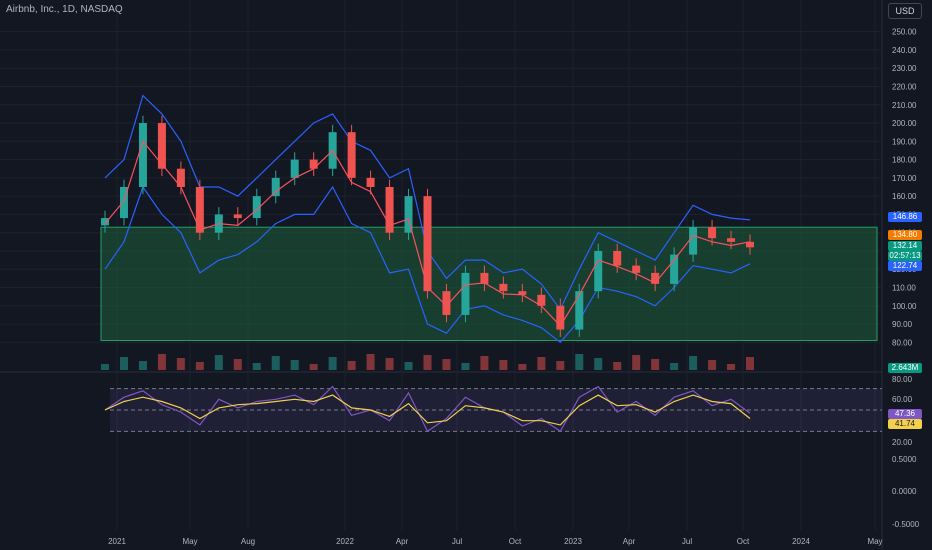 This screenshot has height=550, width=932. Describe the element at coordinates (629, 541) in the screenshot. I see `time-tick-label: Apr` at that location.